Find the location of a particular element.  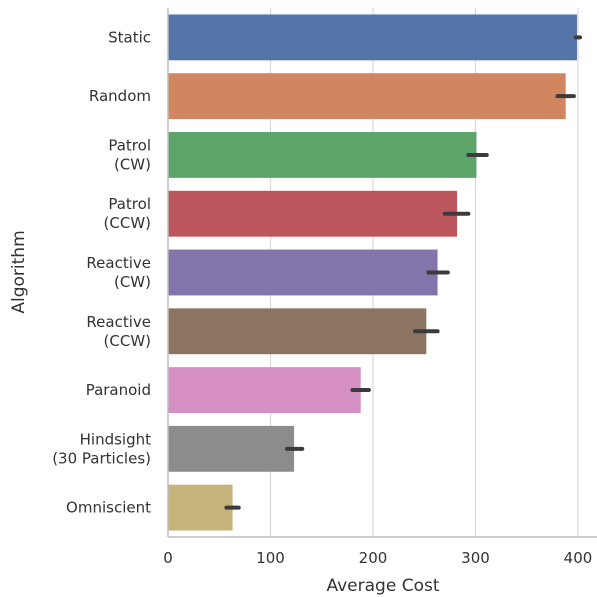

y-axis-title: Algorithm is located at coordinates (19, 271).